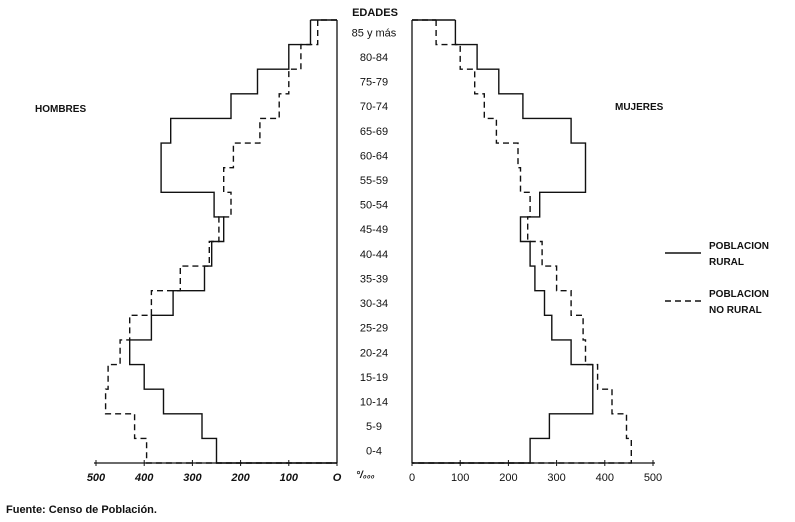 The image size is (795, 522). Describe the element at coordinates (412, 478) in the screenshot. I see `right-tick-label: 0` at that location.